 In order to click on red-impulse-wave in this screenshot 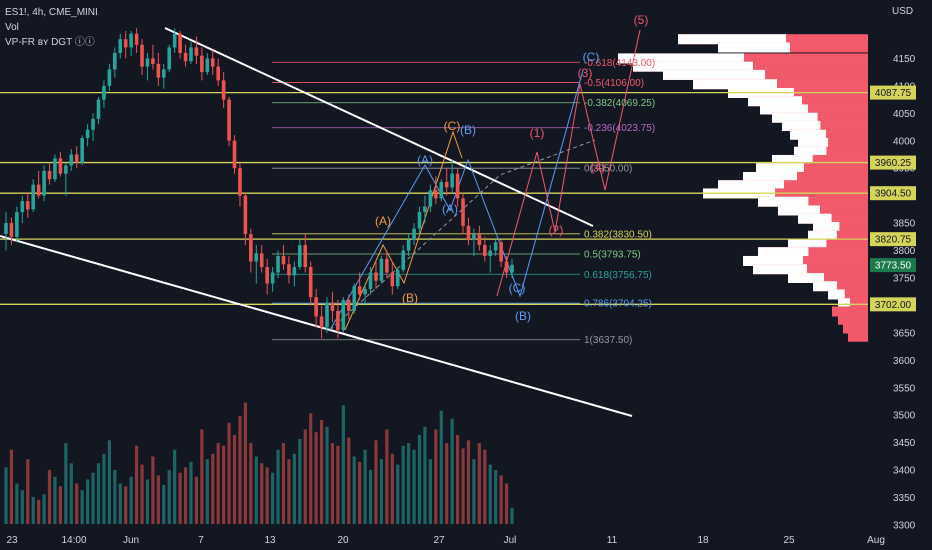, I will do `click(568, 163)`.